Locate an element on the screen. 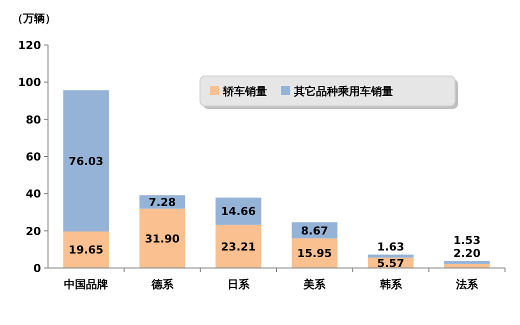  legend-label: 轿车销量 is located at coordinates (244, 91).